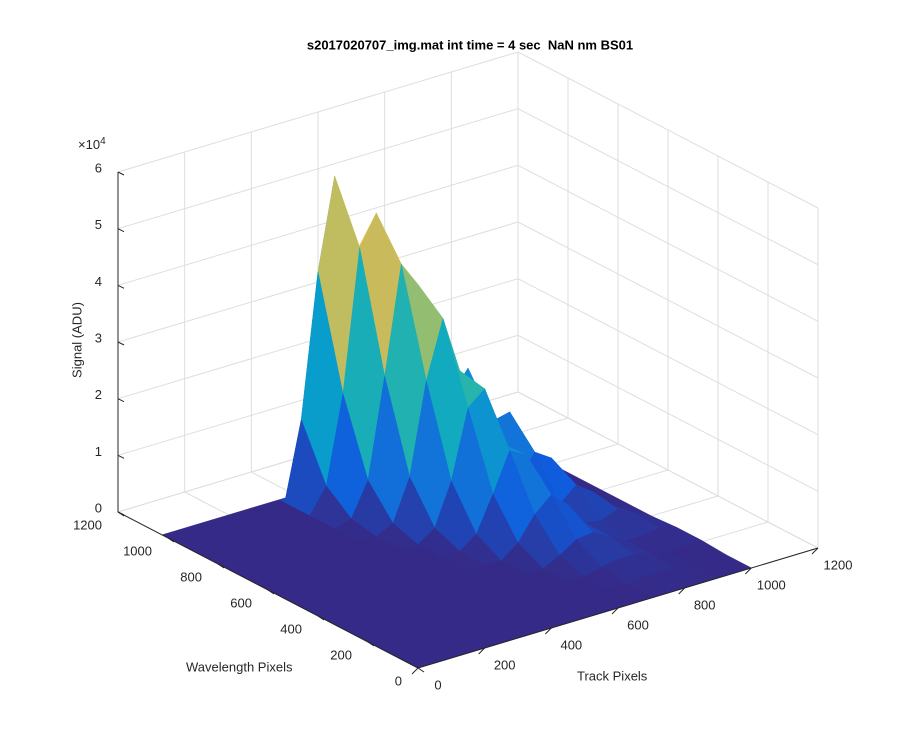  Describe the element at coordinates (398, 680) in the screenshot. I see `y-tick-label: 0` at that location.